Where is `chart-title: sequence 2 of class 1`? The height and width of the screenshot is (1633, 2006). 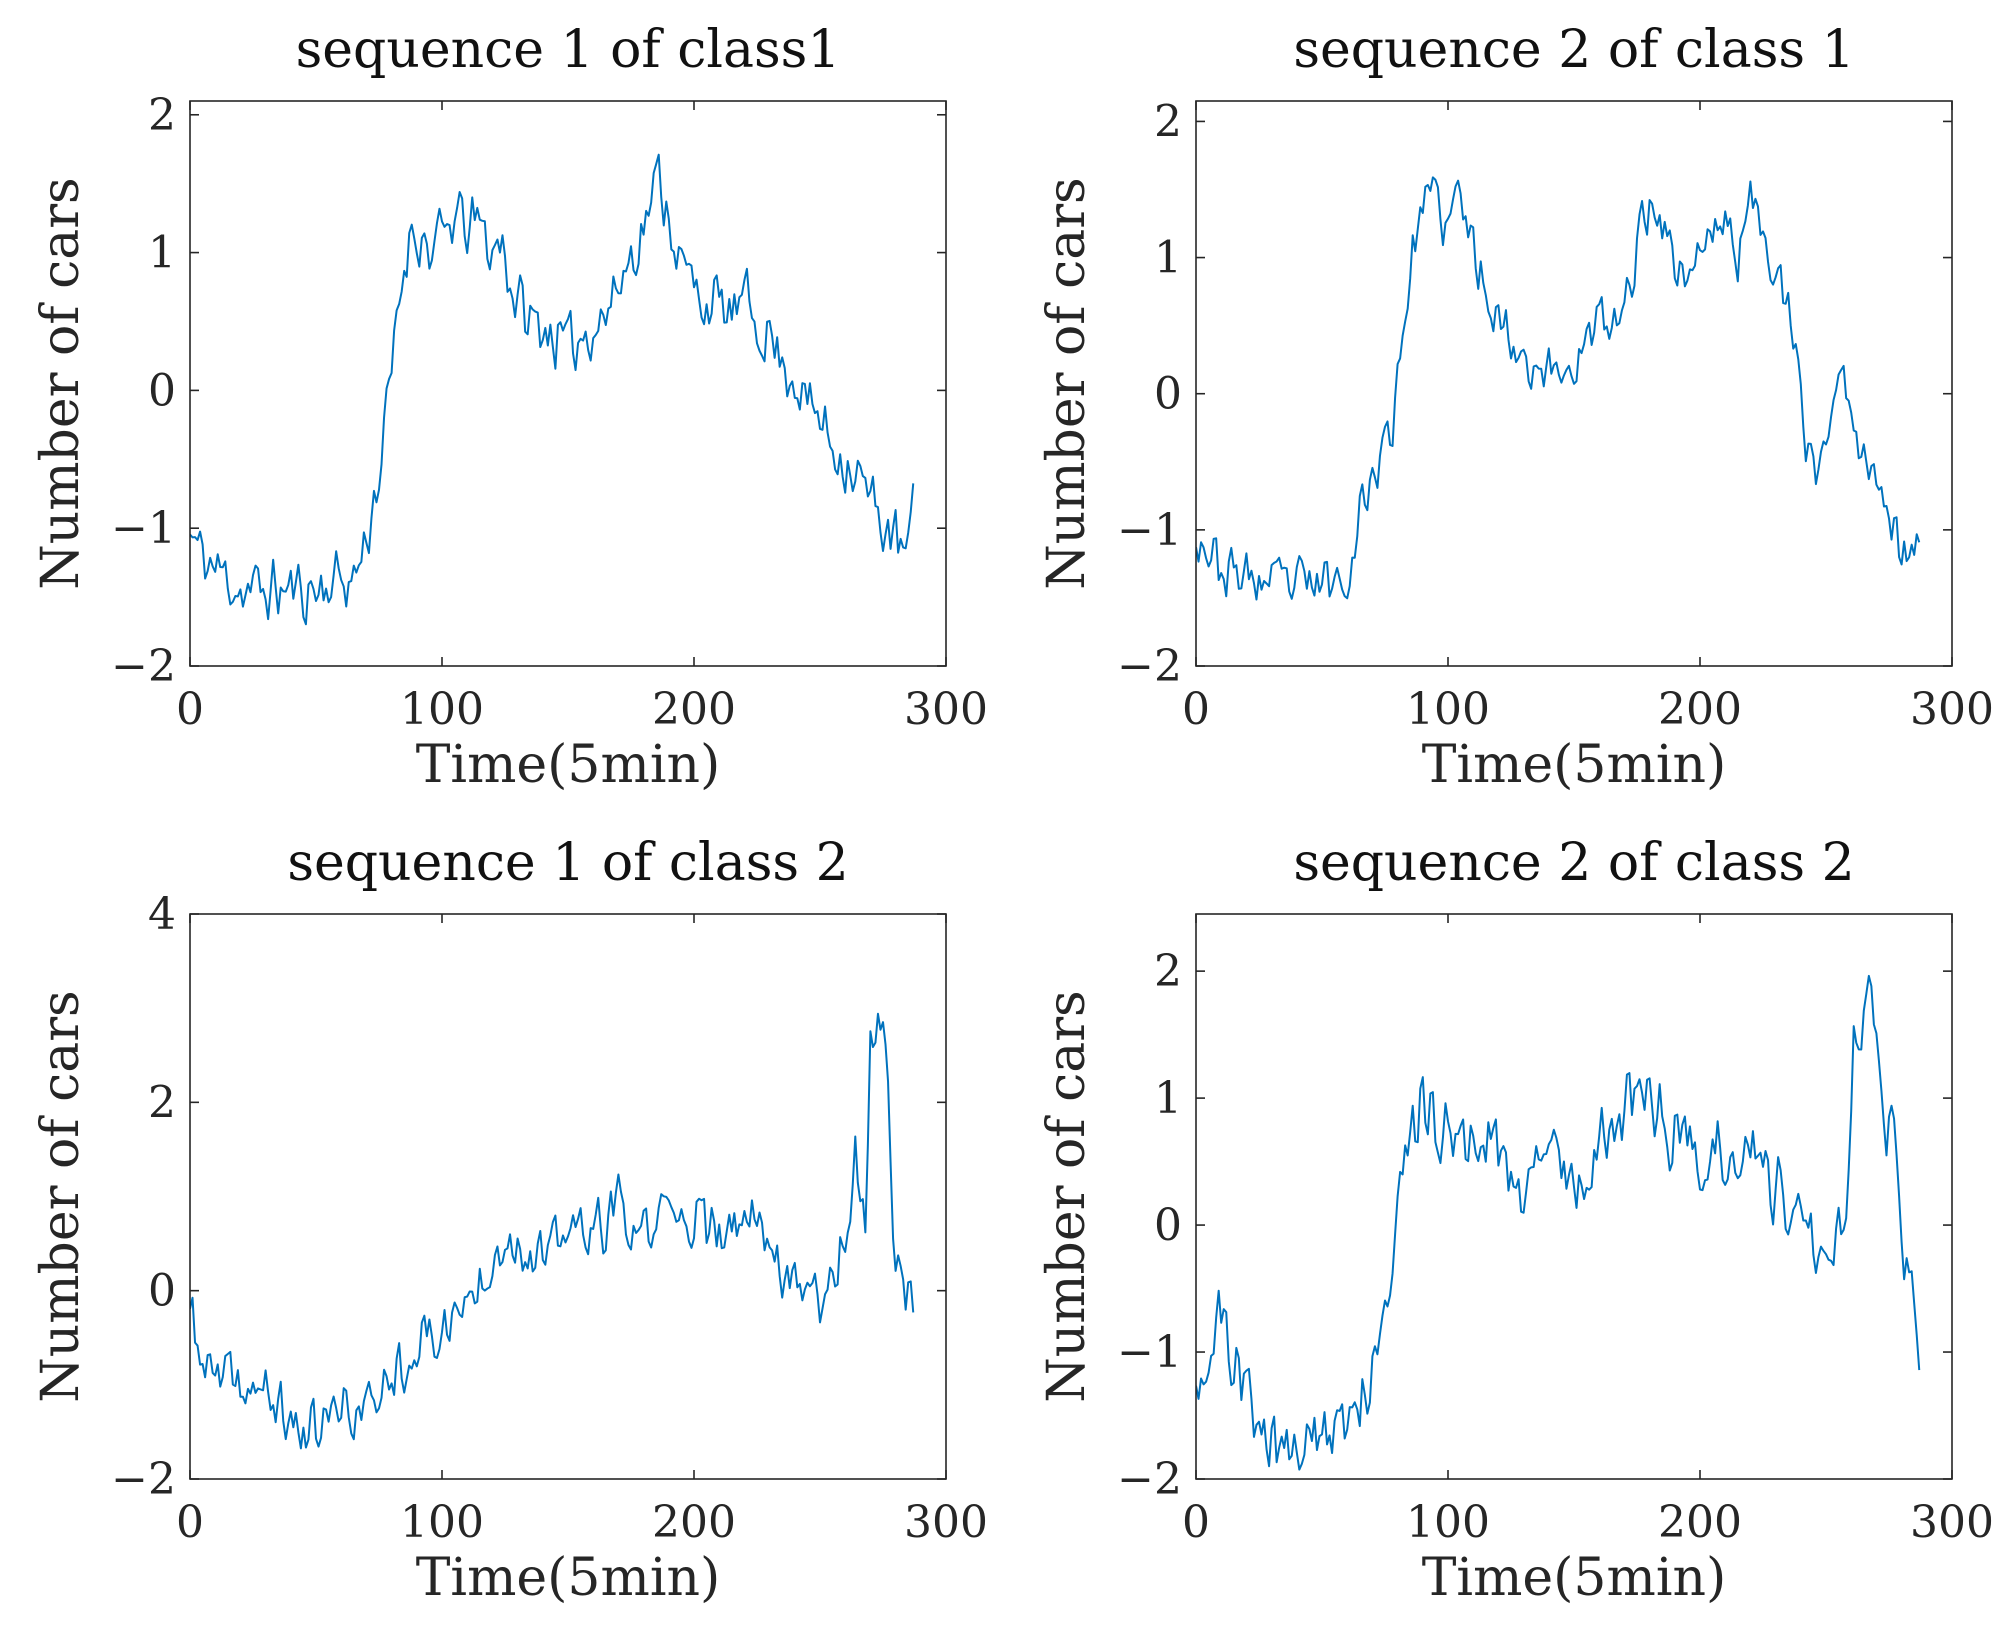 chart-title: sequence 2 of class 1 is located at coordinates (1573, 50).